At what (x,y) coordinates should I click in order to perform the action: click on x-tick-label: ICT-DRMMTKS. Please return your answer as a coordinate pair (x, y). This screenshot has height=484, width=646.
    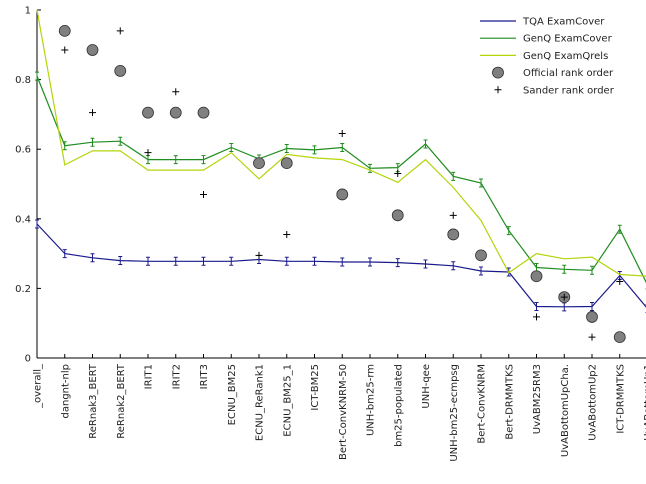
    Looking at the image, I should click on (620, 399).